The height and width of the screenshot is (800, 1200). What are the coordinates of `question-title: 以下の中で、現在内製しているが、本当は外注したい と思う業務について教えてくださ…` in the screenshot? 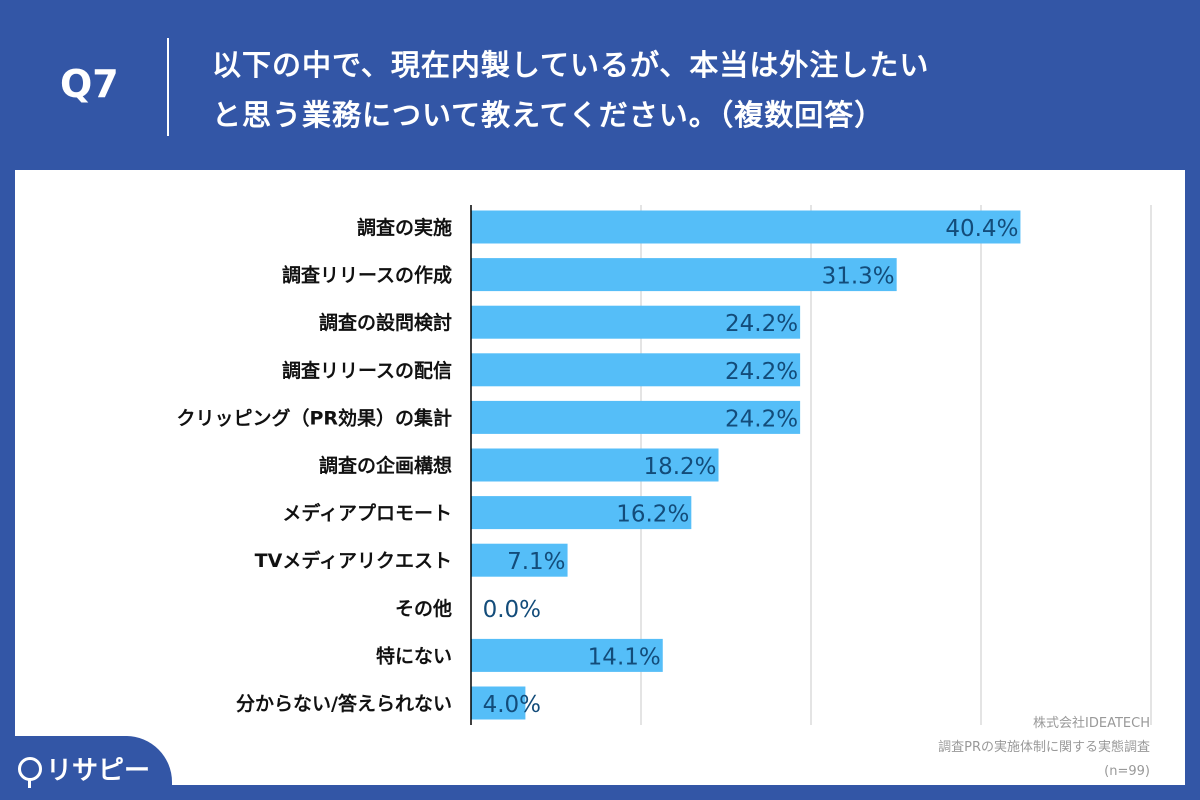 It's located at (570, 90).